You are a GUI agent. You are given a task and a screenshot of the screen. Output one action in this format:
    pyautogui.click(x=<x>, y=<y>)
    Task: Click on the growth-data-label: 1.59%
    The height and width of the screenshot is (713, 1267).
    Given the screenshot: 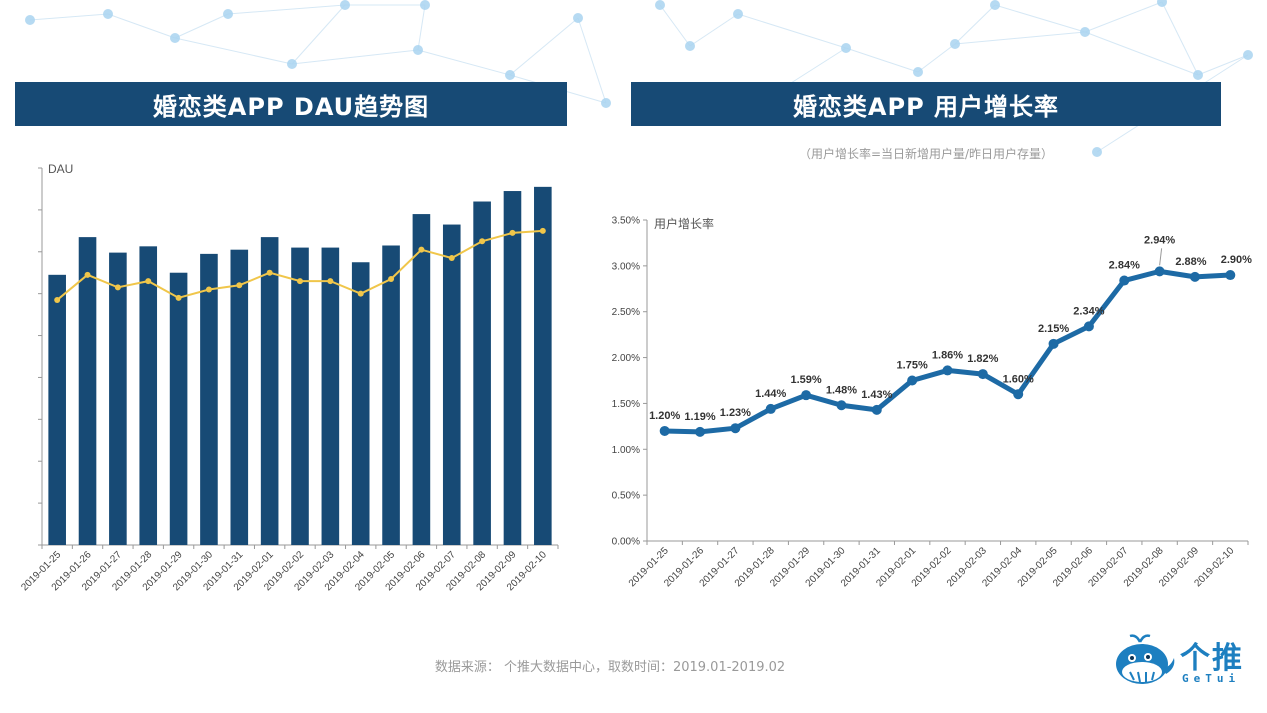 What is the action you would take?
    pyautogui.click(x=805, y=380)
    